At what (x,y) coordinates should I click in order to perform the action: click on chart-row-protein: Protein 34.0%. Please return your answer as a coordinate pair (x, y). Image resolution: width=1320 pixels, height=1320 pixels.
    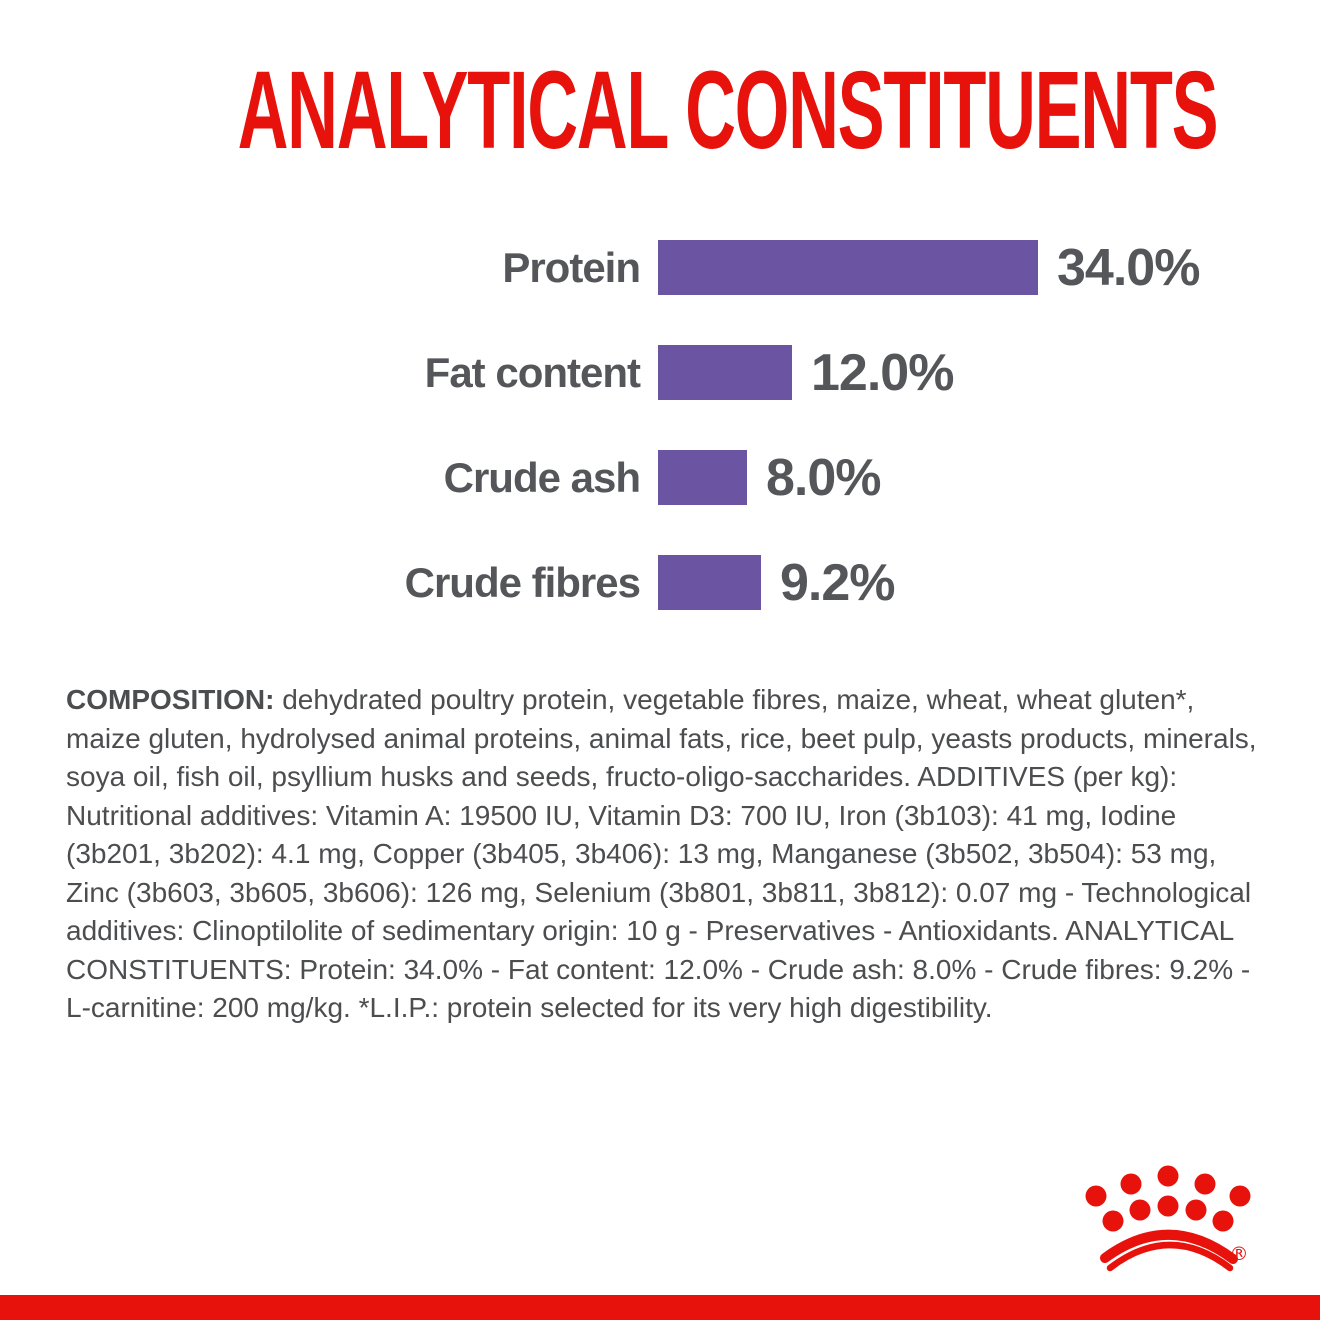
    Looking at the image, I should click on (660, 267).